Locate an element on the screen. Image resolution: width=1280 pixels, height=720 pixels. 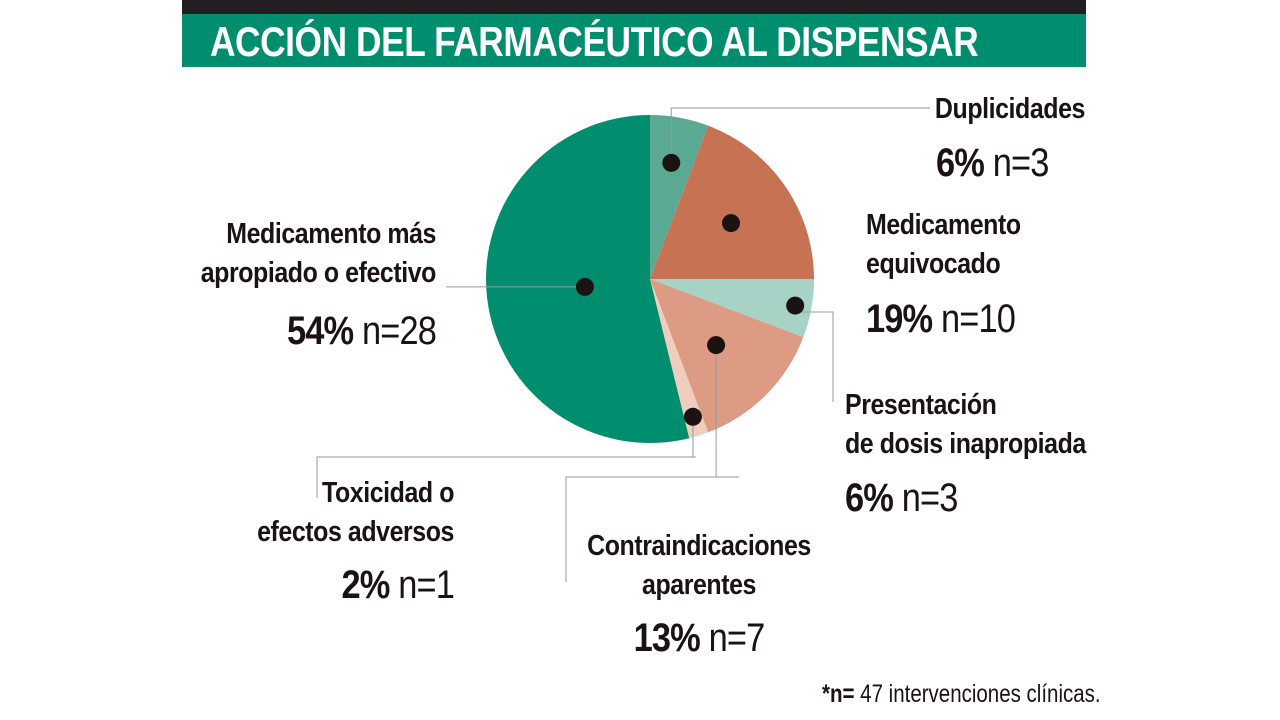
pct-apropiado: 54% is located at coordinates (320, 331).